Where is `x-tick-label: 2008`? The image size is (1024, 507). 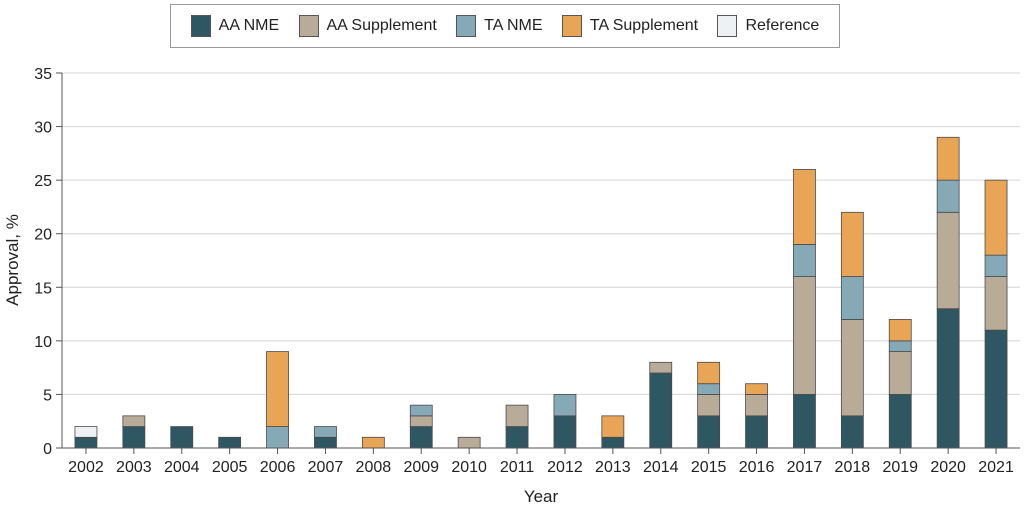
x-tick-label: 2008 is located at coordinates (374, 467).